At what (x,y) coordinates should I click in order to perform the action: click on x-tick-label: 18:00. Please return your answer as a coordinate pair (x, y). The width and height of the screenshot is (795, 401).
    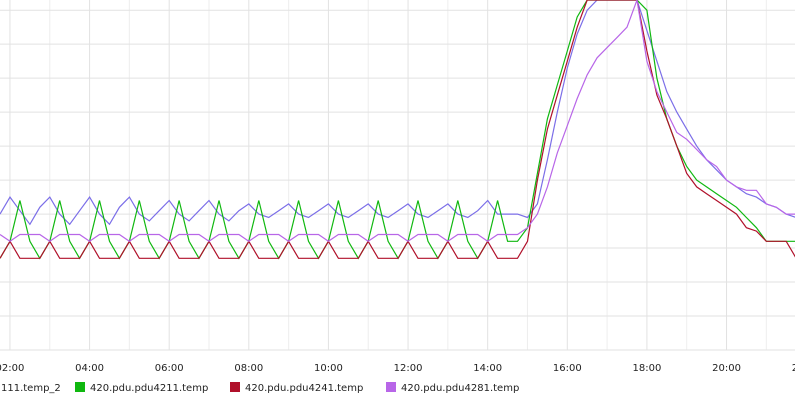
    Looking at the image, I should click on (646, 368).